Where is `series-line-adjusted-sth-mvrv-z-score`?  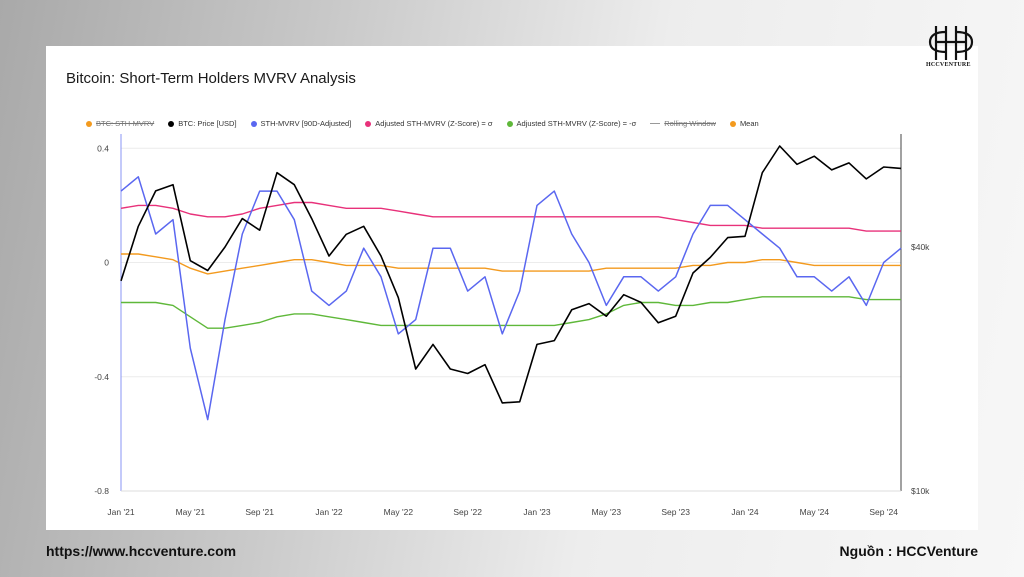 series-line-adjusted-sth-mvrv-z-score is located at coordinates (511, 312).